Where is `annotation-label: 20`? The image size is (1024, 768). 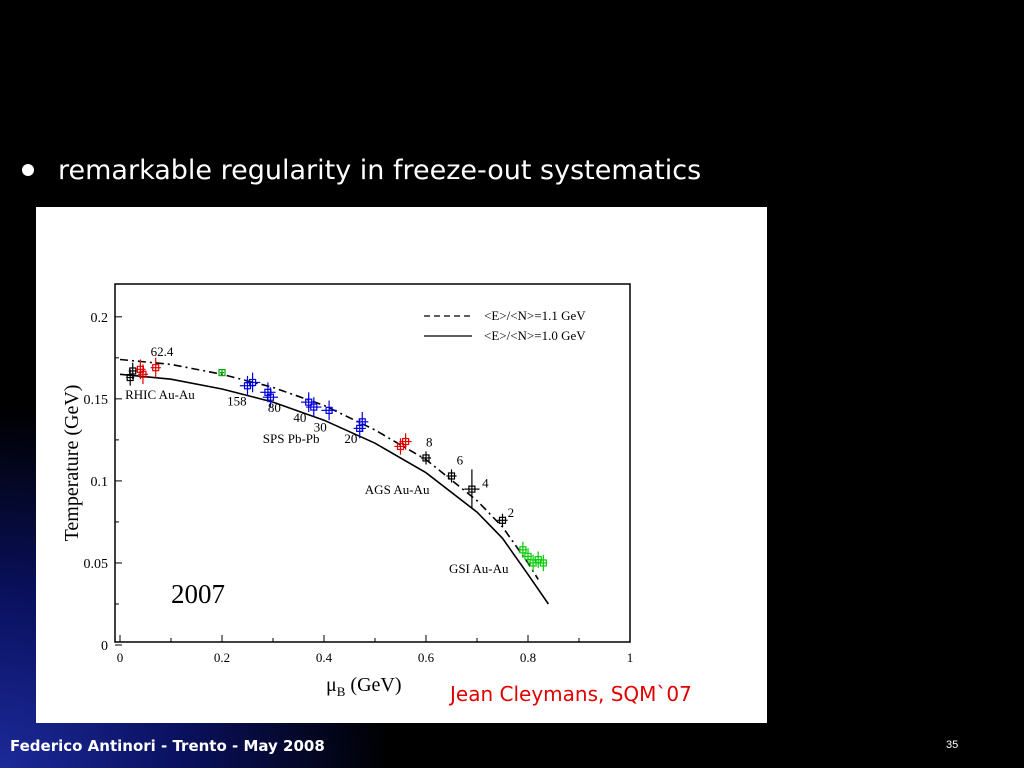
annotation-label: 20 is located at coordinates (350, 438).